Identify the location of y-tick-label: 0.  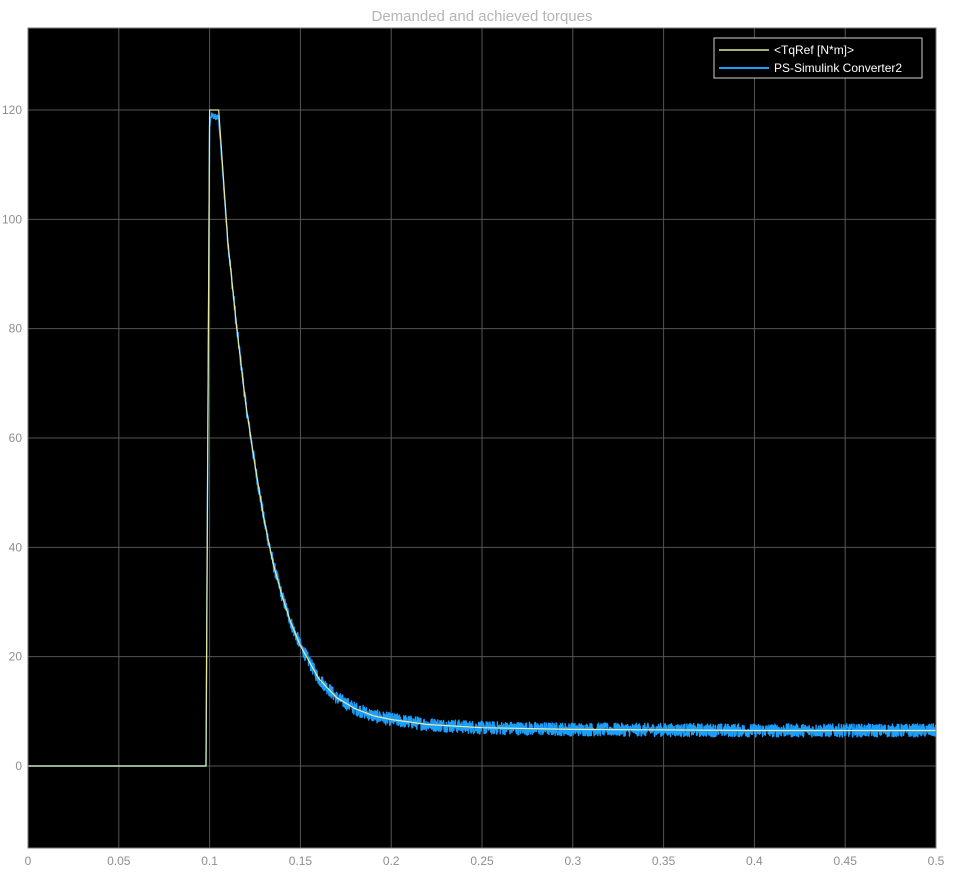
(18, 766).